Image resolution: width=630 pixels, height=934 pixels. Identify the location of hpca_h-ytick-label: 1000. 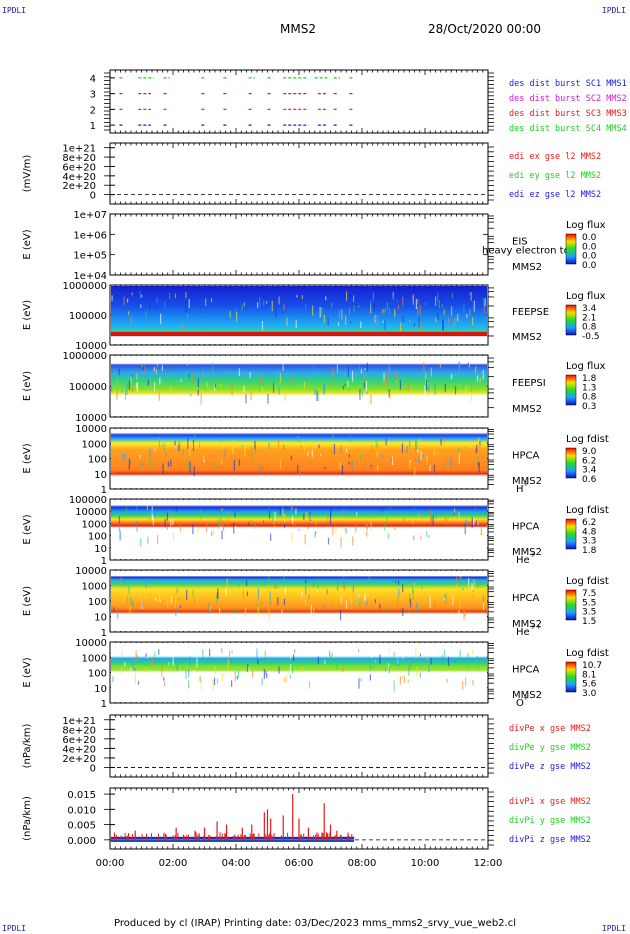
(94, 444).